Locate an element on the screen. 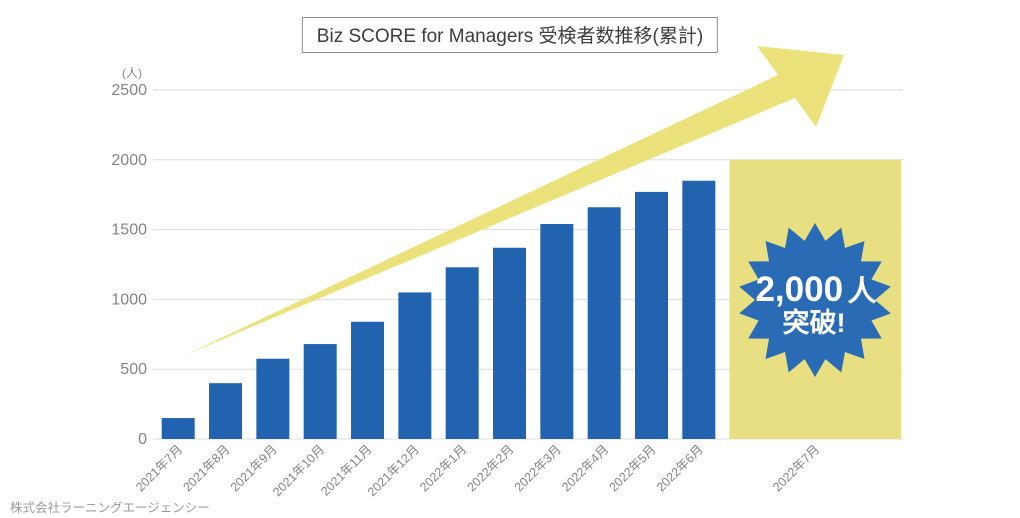  y-axis-unit-label: (人) is located at coordinates (132, 73).